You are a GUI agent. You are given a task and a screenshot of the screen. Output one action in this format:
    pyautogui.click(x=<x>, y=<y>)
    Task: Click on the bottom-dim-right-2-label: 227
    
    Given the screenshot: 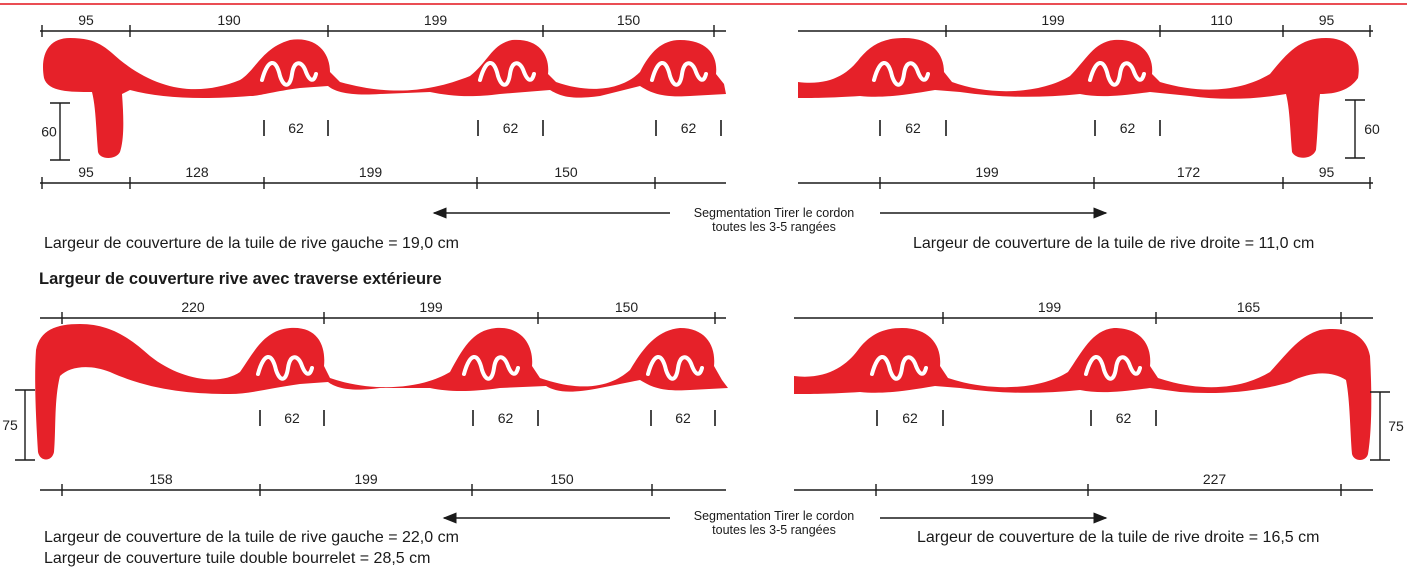 What is the action you would take?
    pyautogui.click(x=1215, y=479)
    